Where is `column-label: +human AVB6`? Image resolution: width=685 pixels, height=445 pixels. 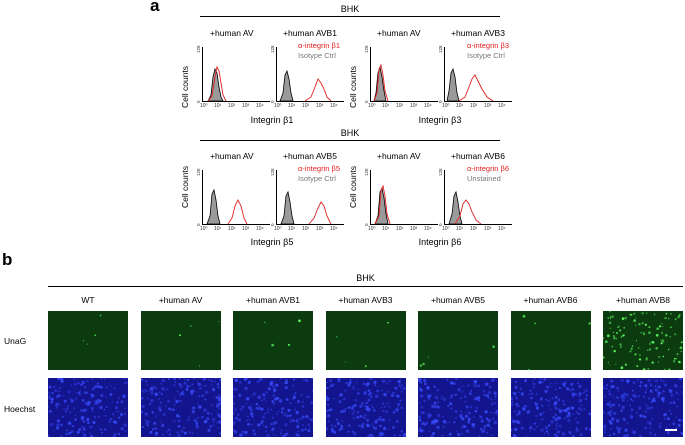 column-label: +human AVB6 is located at coordinates (550, 300).